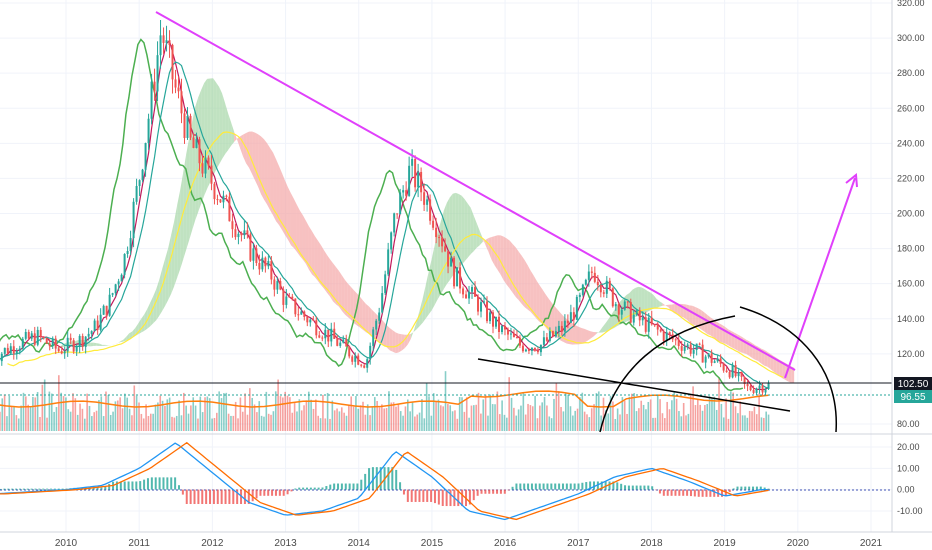 This screenshot has width=932, height=550. Describe the element at coordinates (910, 479) in the screenshot. I see `macd-axis: 20.00 10.00 0.00 -10.00` at that location.